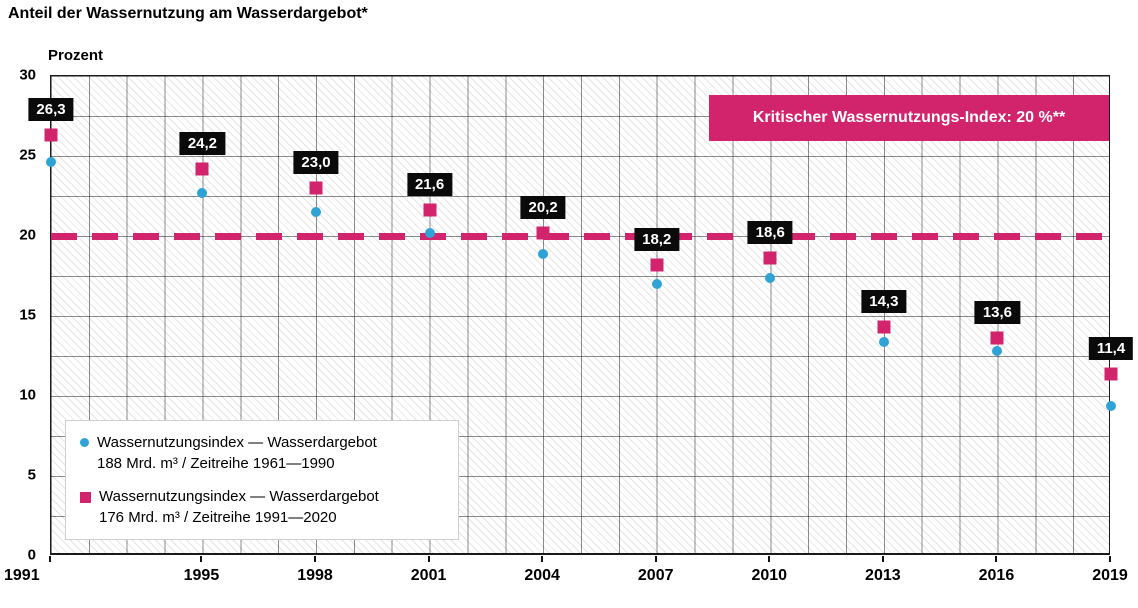  I want to click on x-tick-label-2010: 2010, so click(769, 575).